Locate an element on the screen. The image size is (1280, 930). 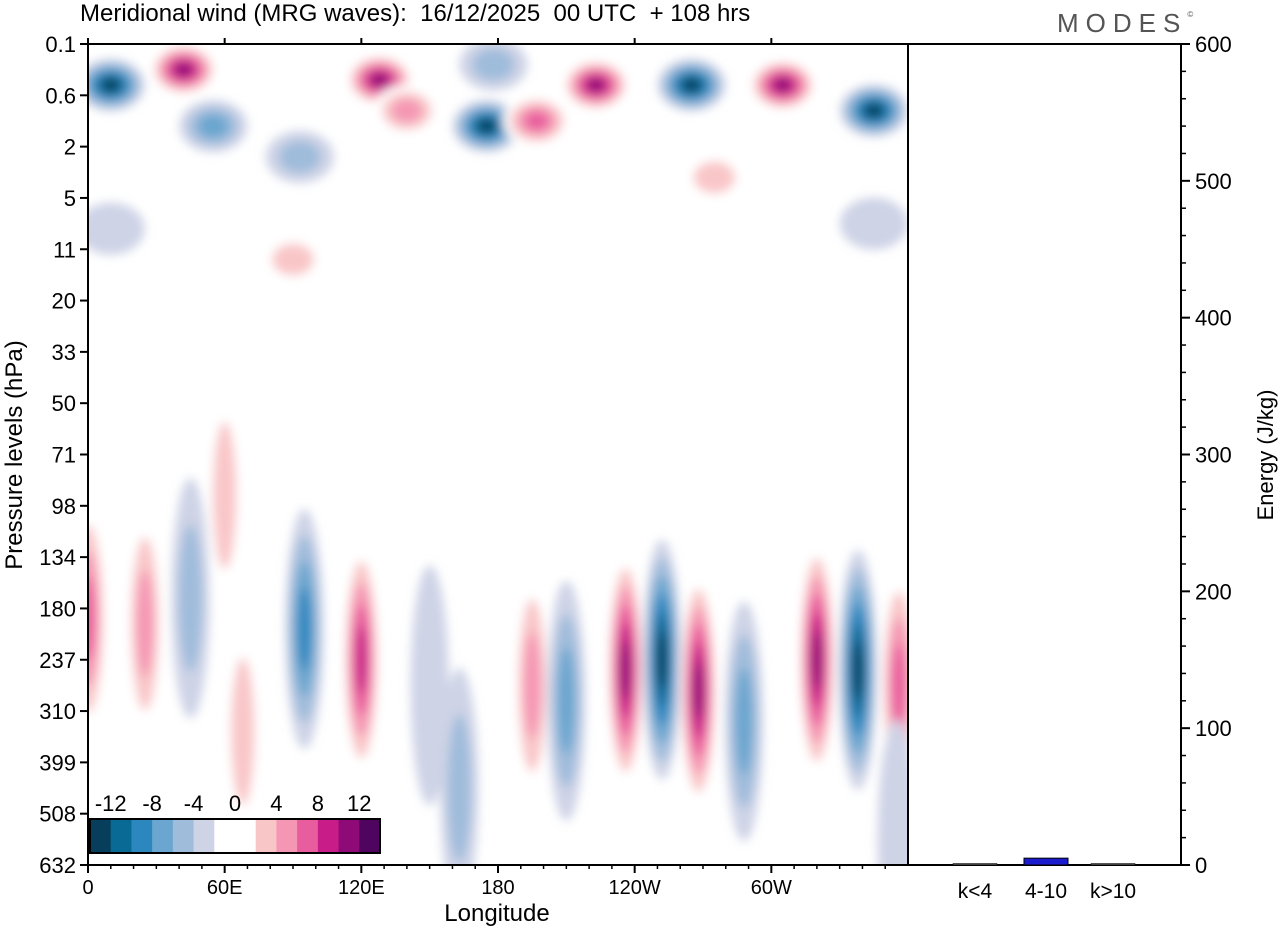
y-tick-label: 71 is located at coordinates (64, 455).